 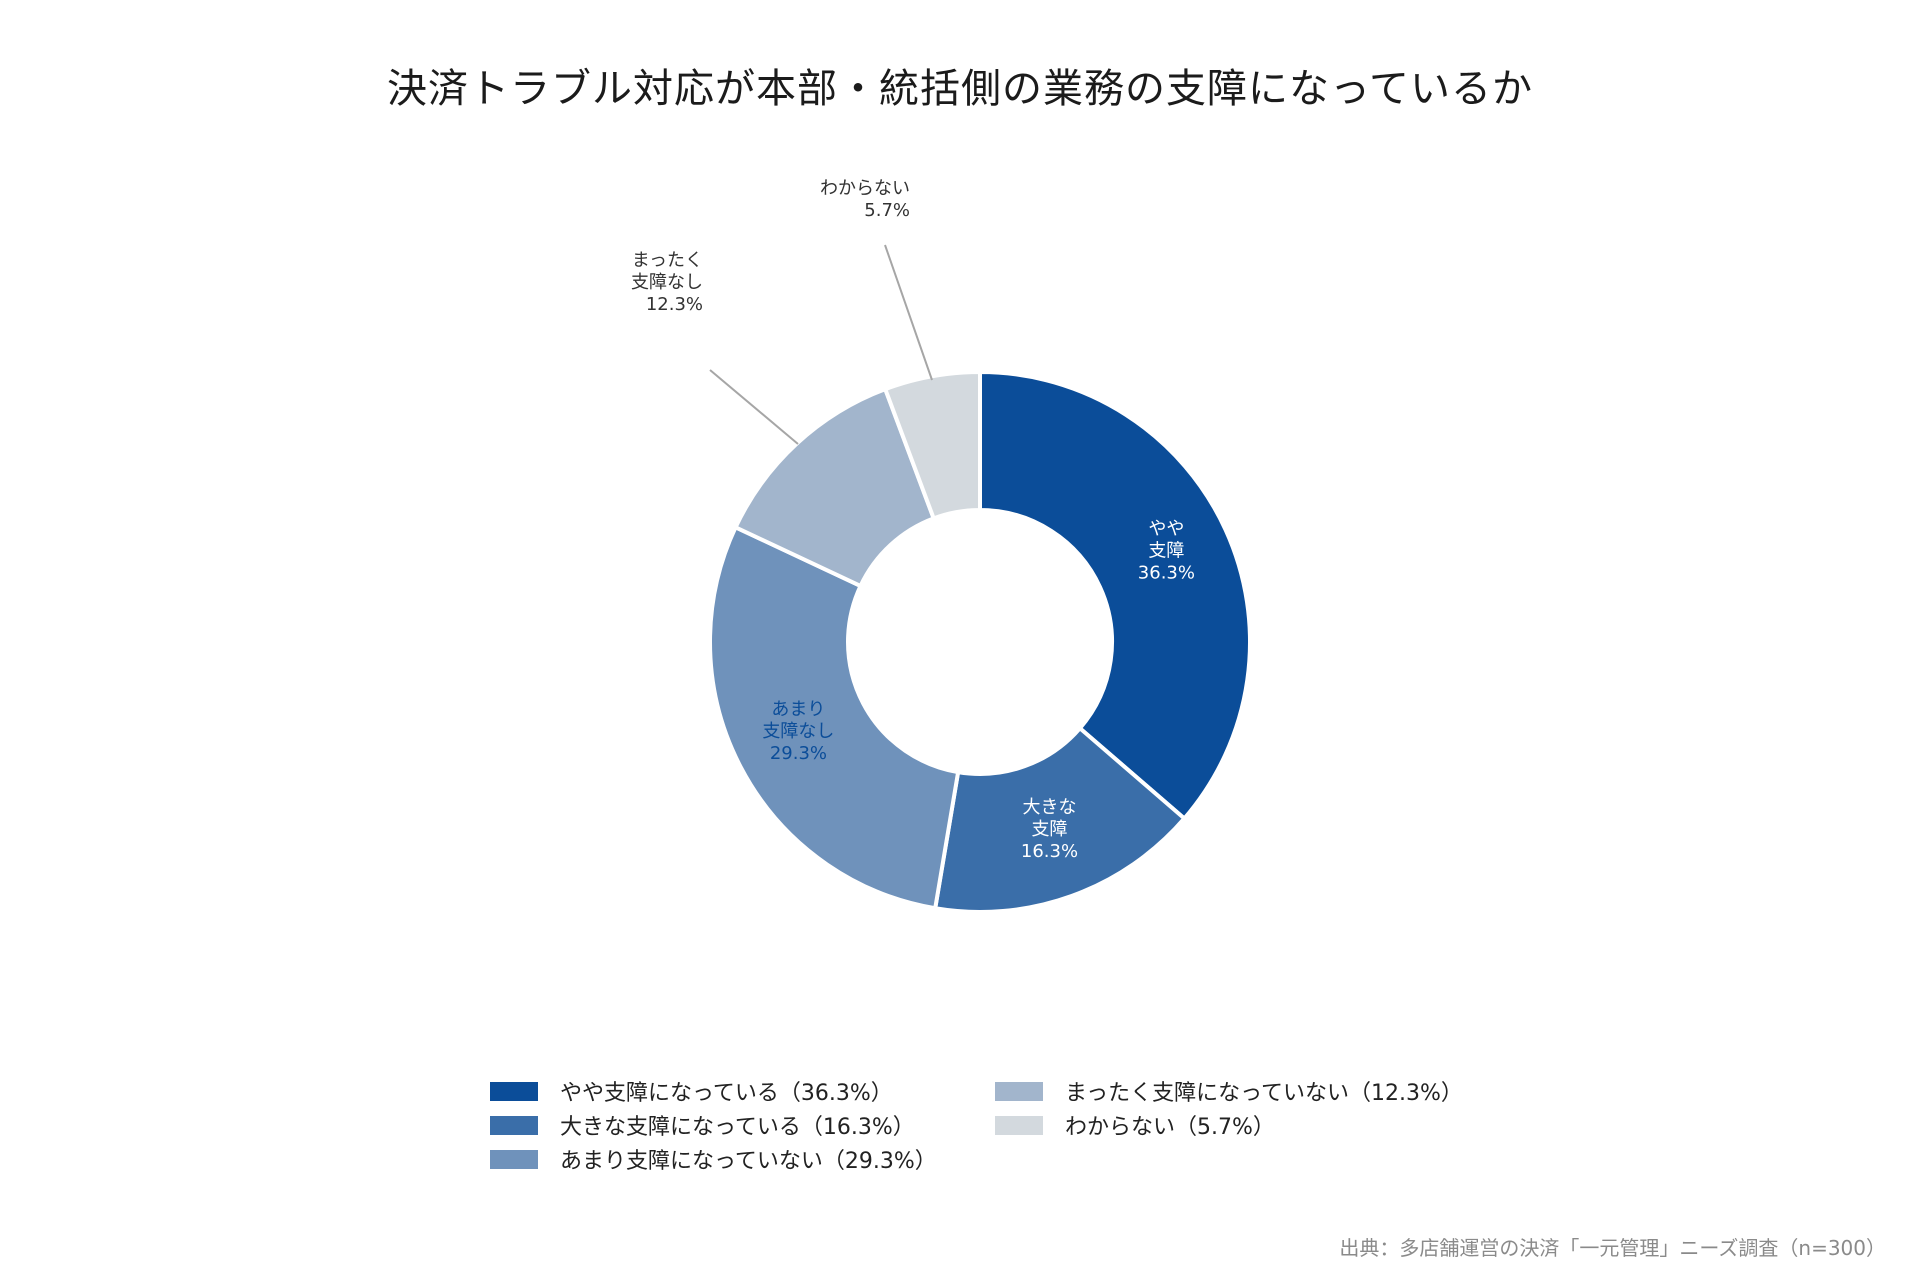 I want to click on slice-wakaranai, so click(x=932, y=445).